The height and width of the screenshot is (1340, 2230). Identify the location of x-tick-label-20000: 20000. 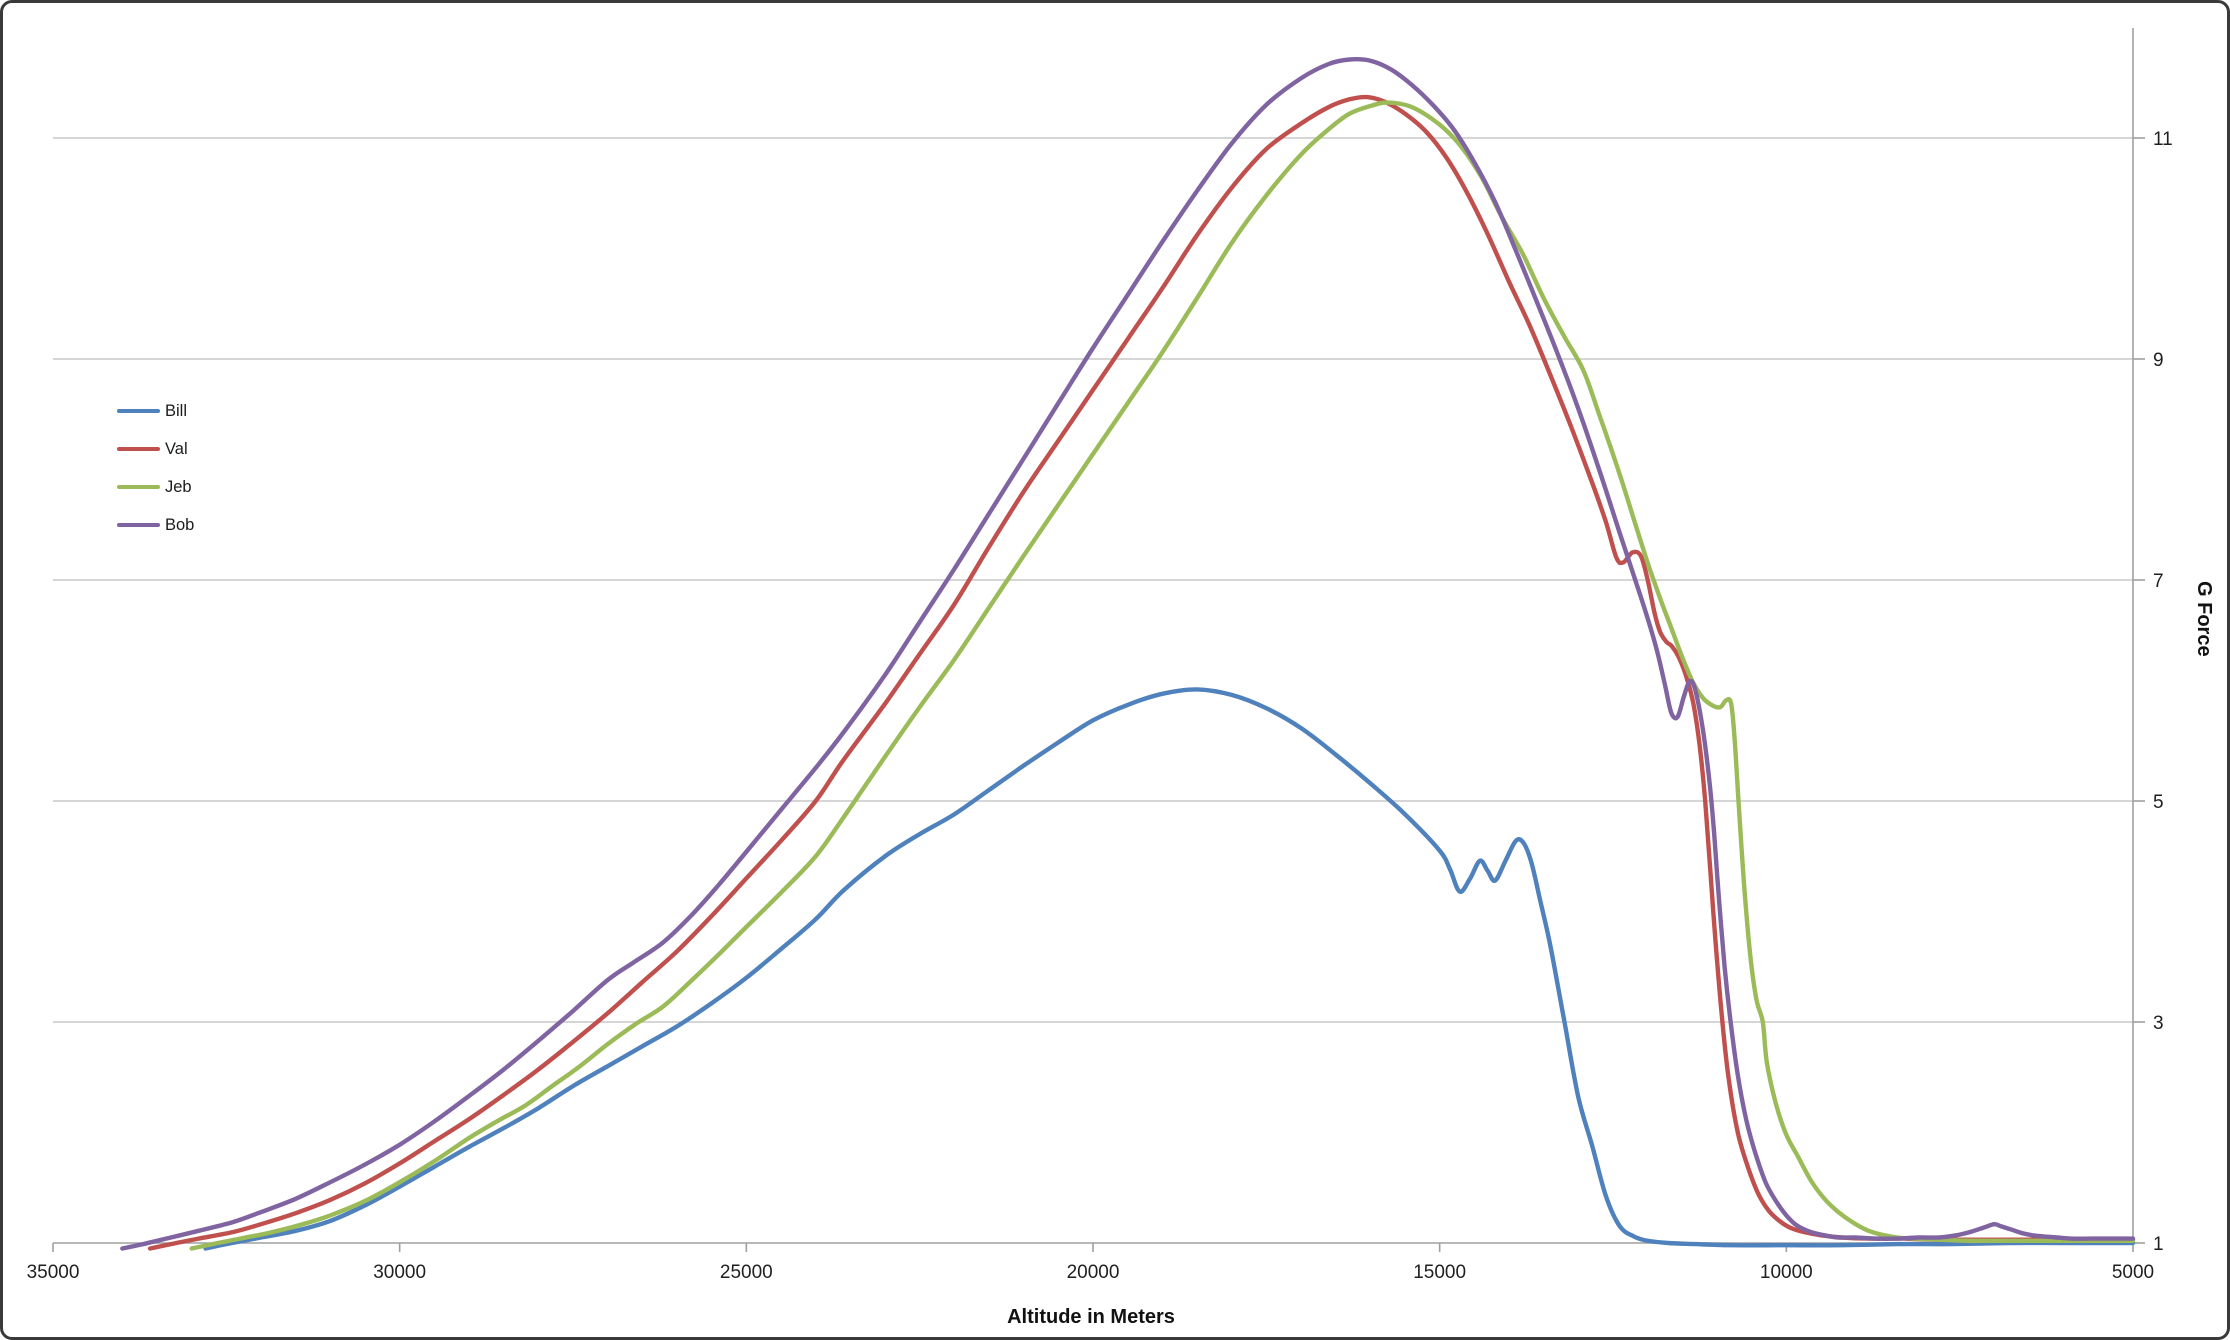
(1093, 1272).